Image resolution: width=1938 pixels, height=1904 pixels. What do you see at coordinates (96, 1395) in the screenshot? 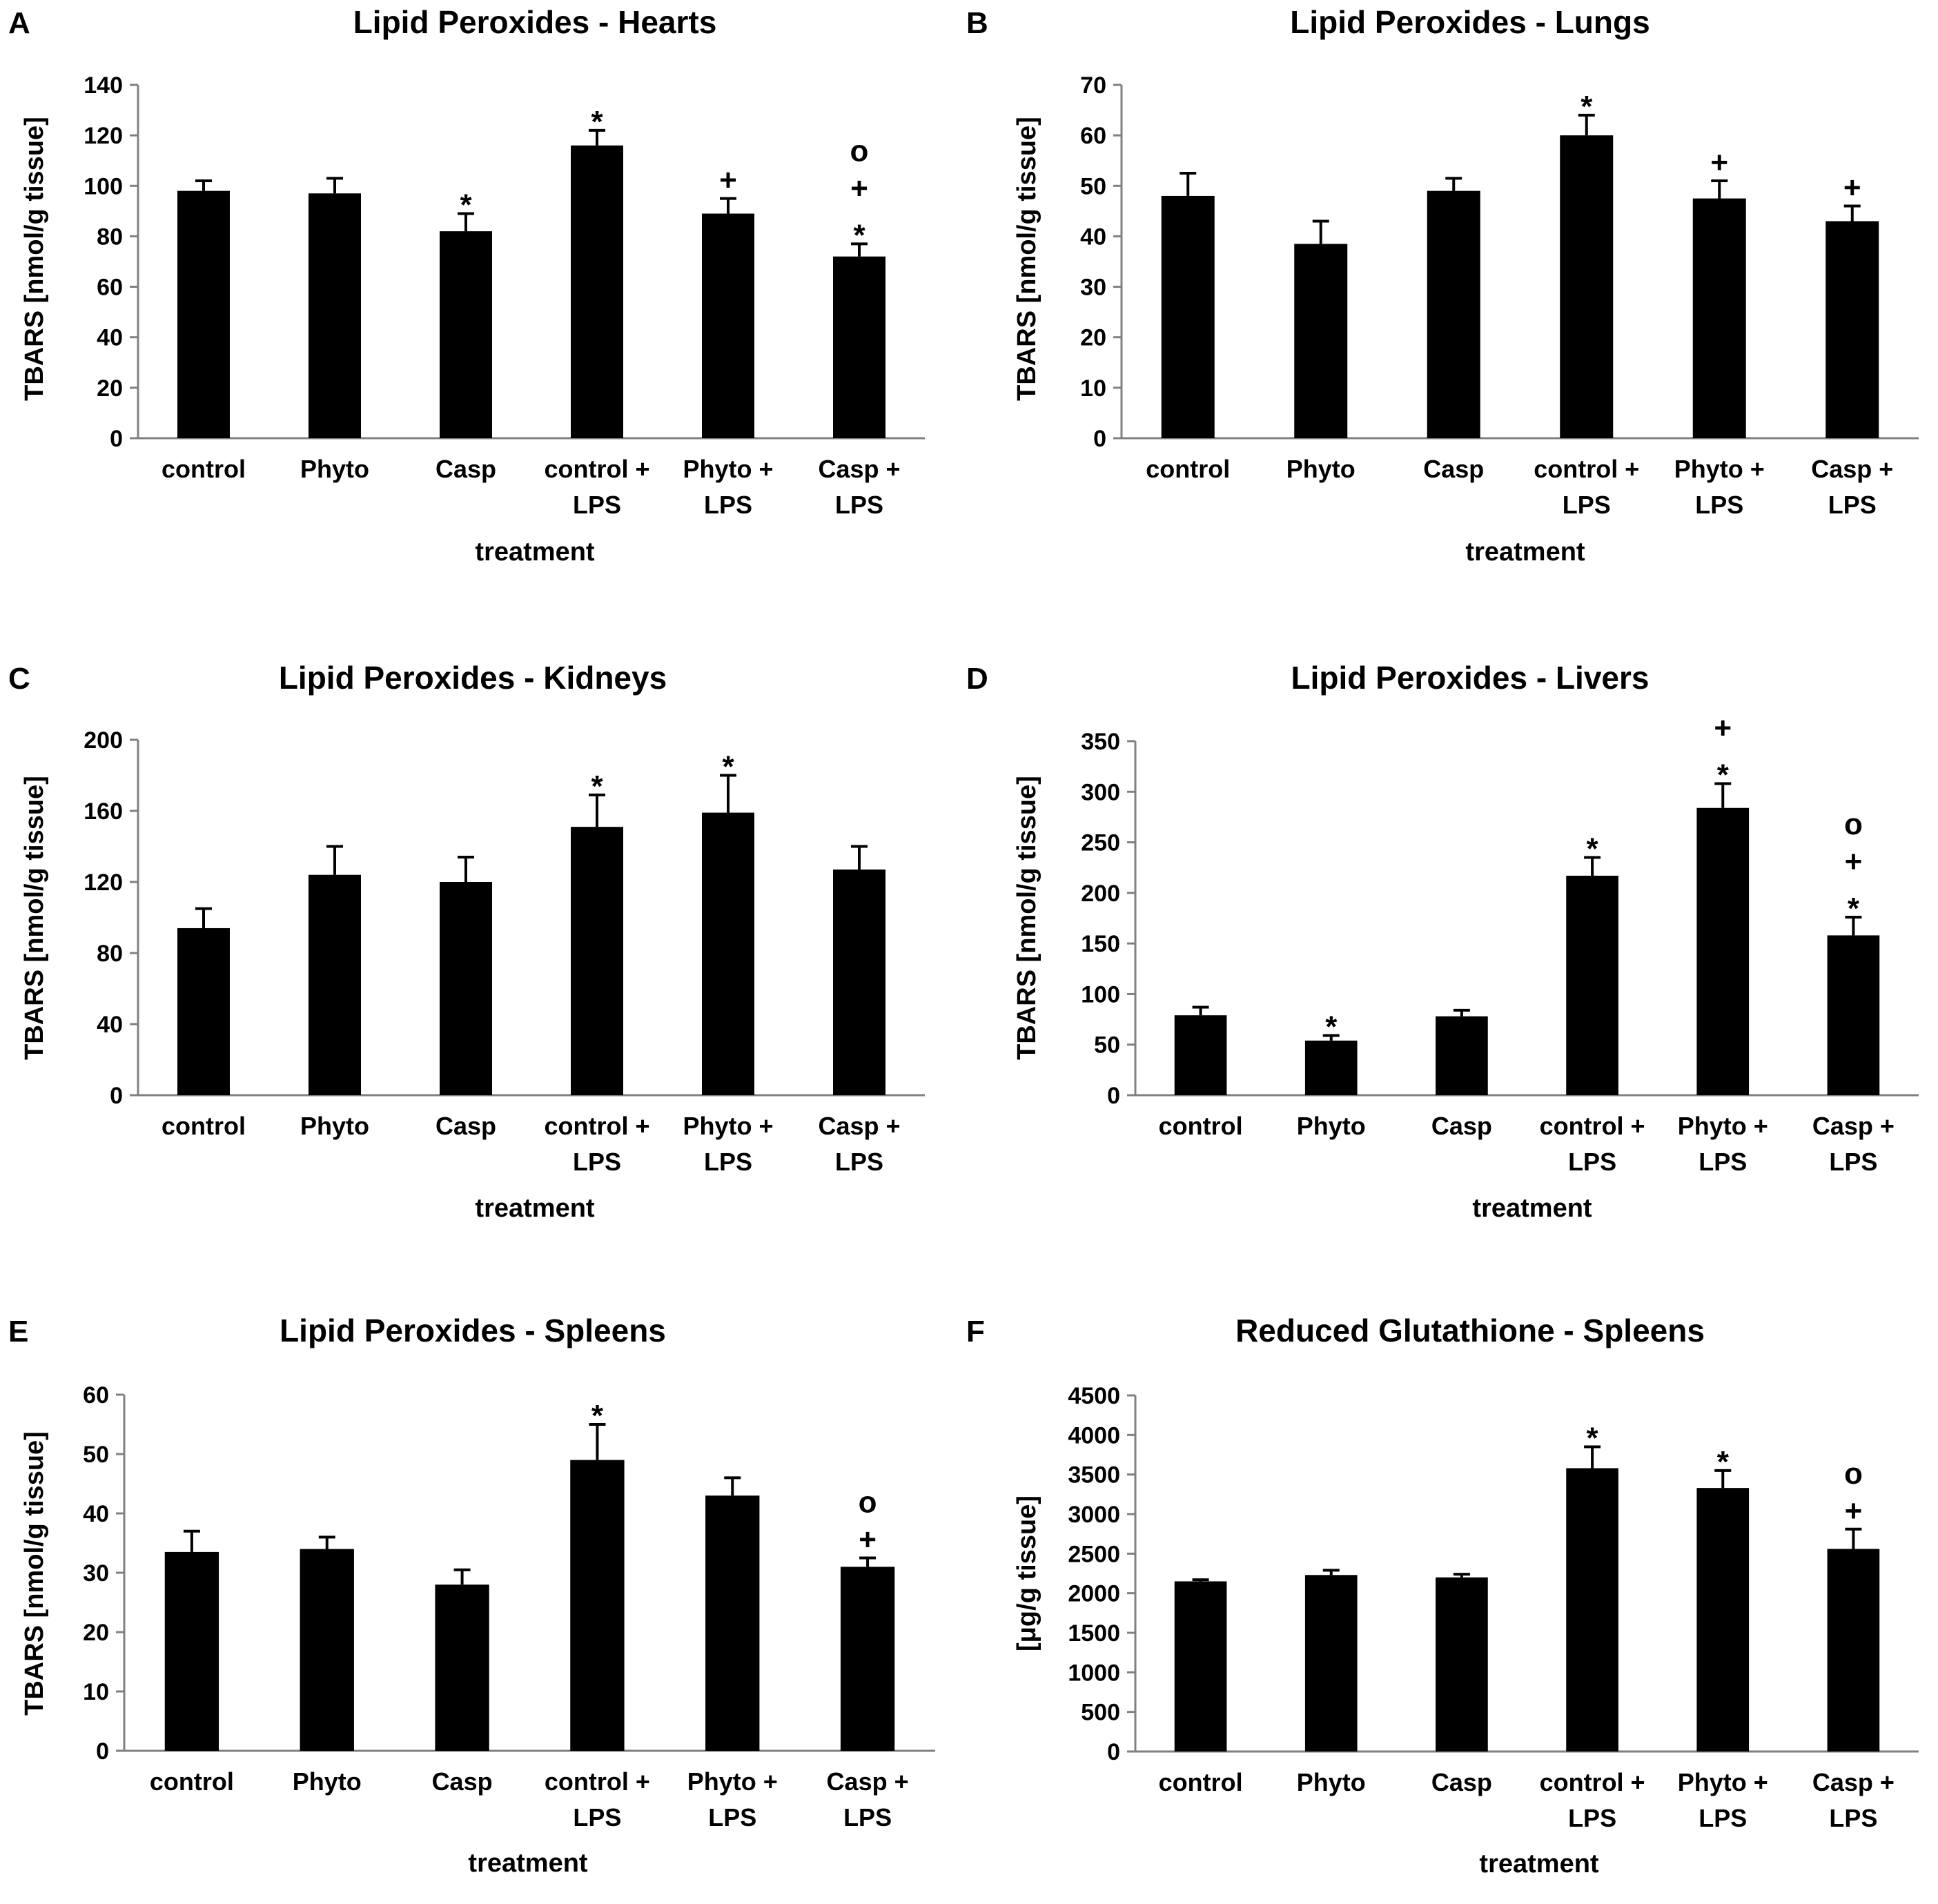
I see `panel-e-y-tick-label: 60` at bounding box center [96, 1395].